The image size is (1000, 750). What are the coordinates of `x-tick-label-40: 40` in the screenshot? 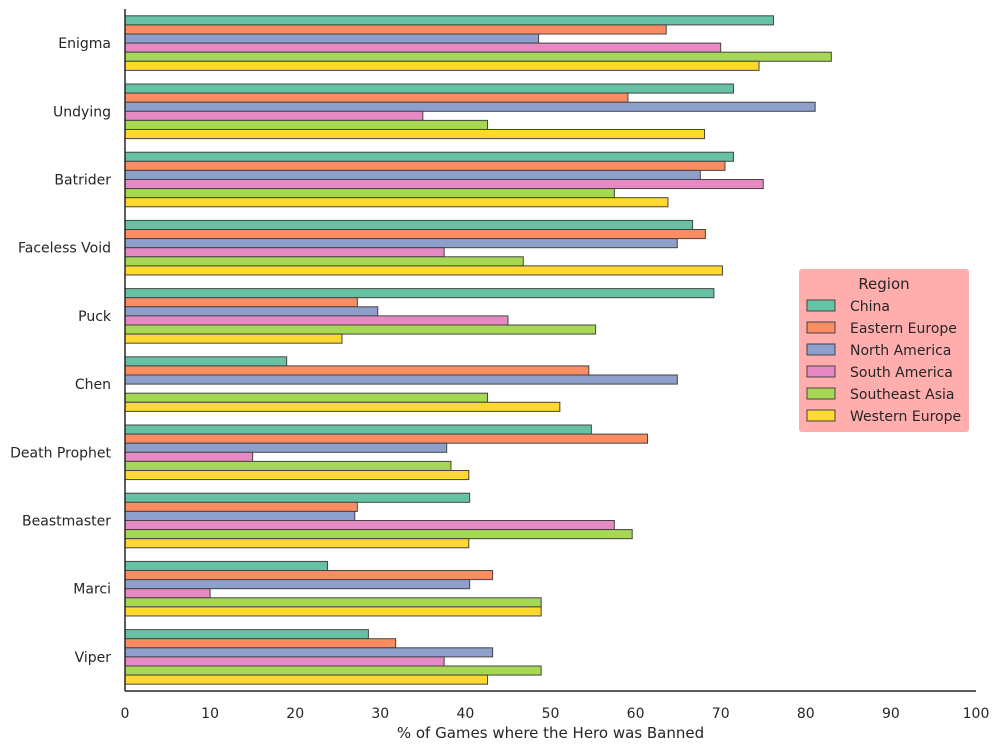 It's located at (465, 714).